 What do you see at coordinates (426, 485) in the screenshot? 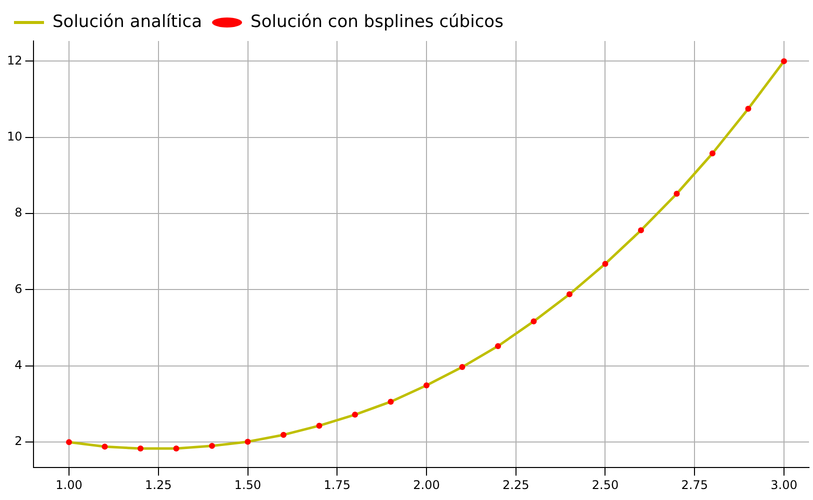
I see `x-tick-label: 2.00` at bounding box center [426, 485].